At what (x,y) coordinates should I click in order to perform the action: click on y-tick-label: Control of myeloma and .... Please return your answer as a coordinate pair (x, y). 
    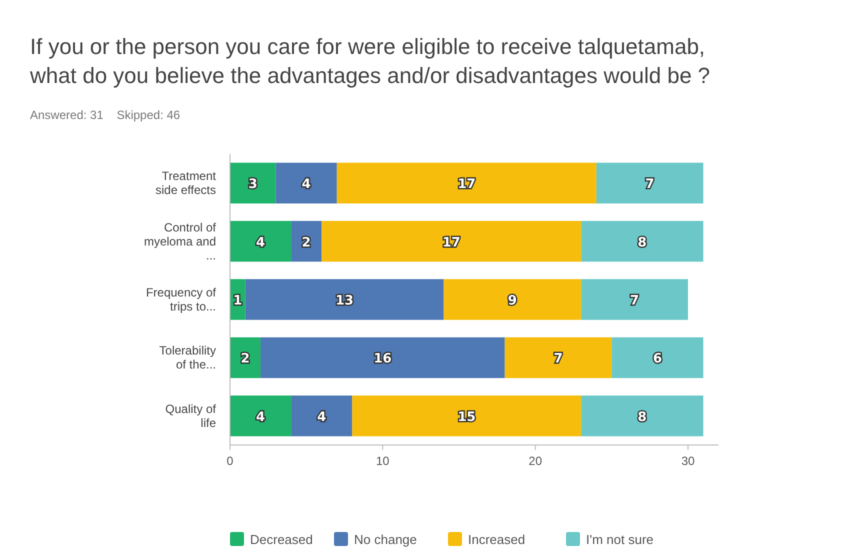
    Looking at the image, I should click on (180, 241).